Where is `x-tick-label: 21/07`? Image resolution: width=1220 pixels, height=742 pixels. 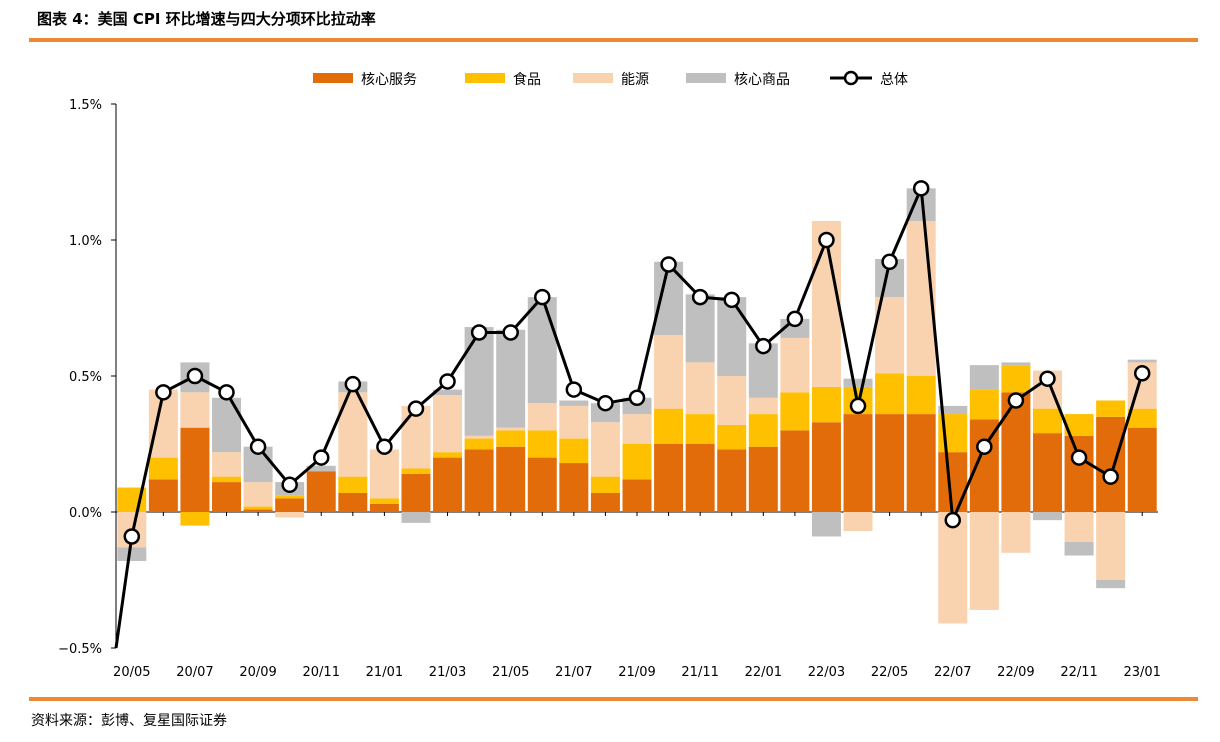
x-tick-label: 21/07 is located at coordinates (573, 672).